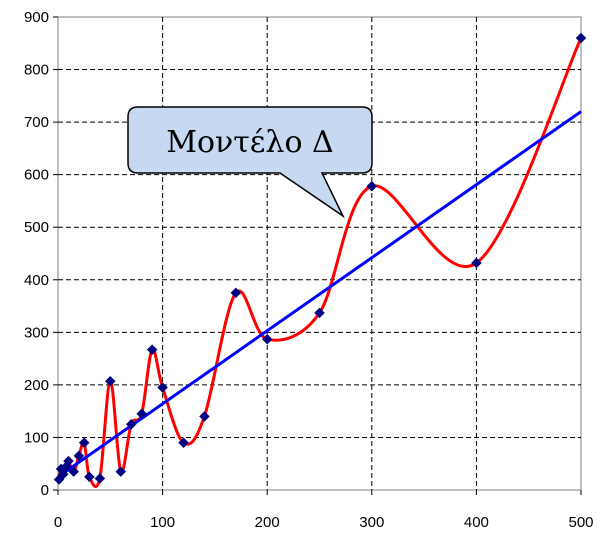  What do you see at coordinates (36, 17) in the screenshot?
I see `y-tick-label: 900` at bounding box center [36, 17].